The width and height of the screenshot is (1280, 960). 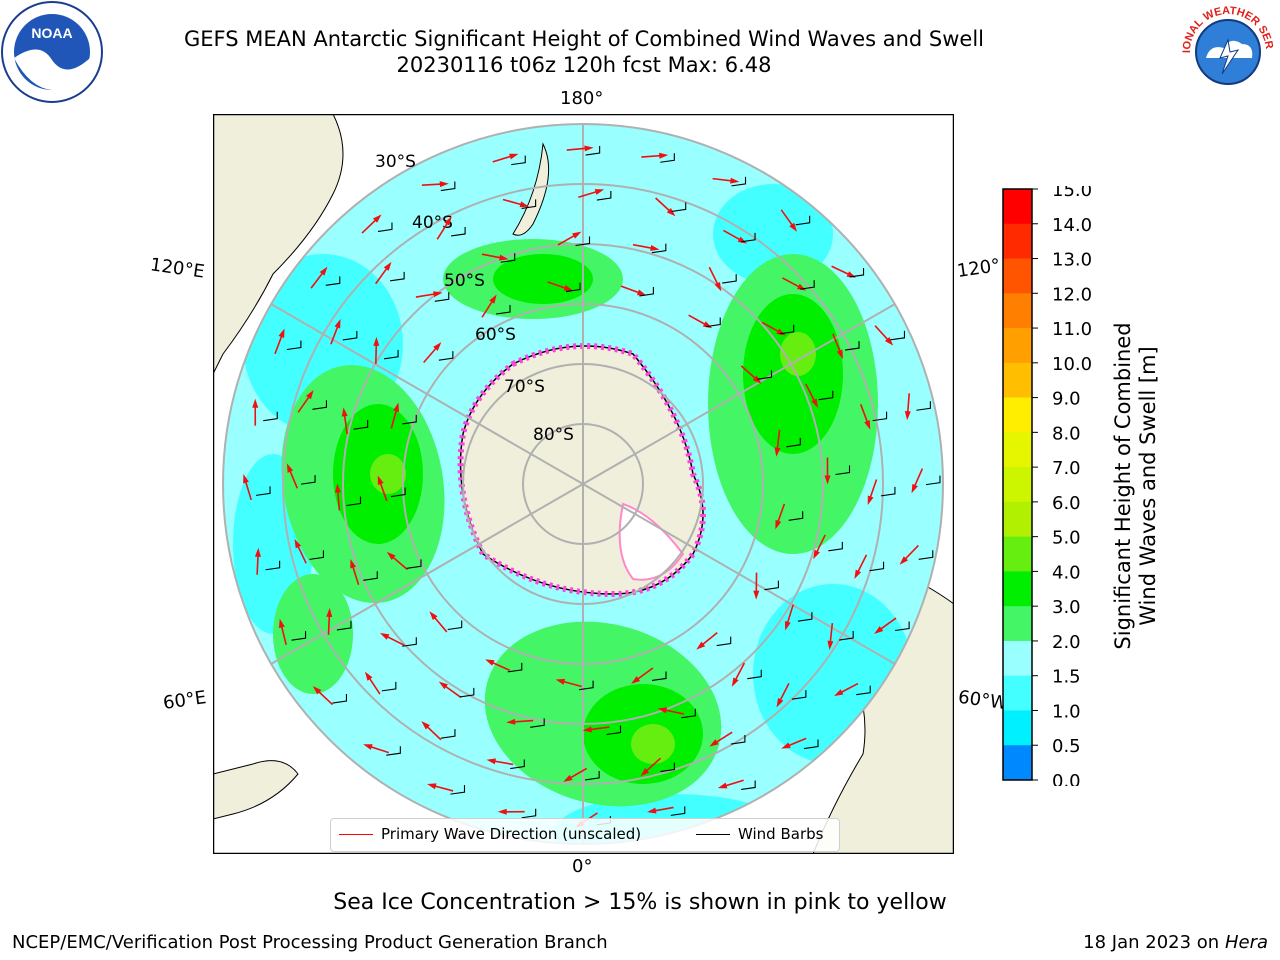 I want to click on landmass-africa-tip, so click(x=256, y=790).